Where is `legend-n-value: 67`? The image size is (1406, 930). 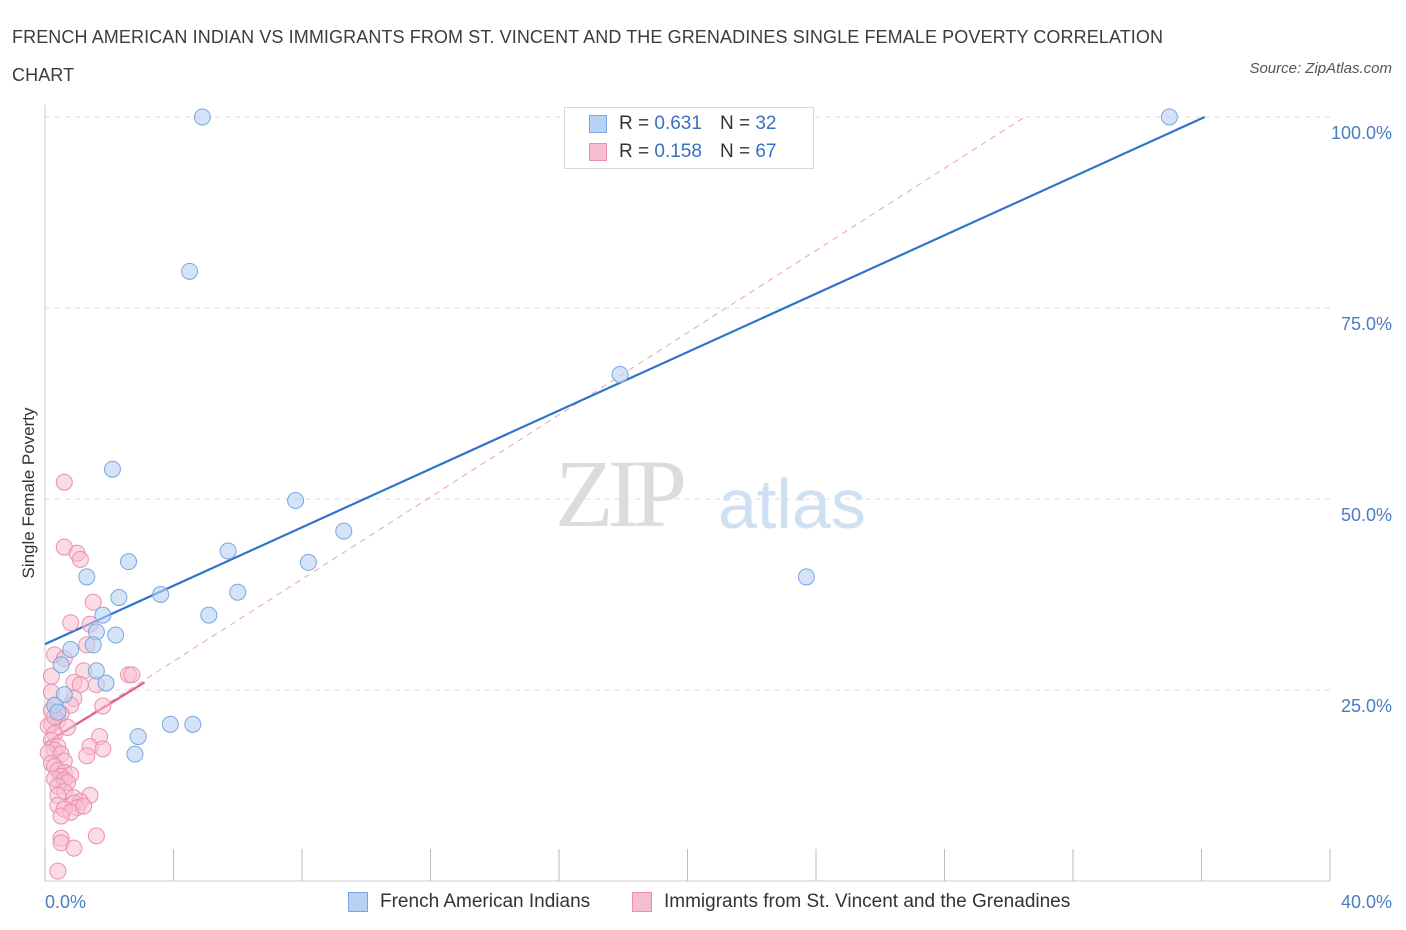 legend-n-value: 67 is located at coordinates (766, 151).